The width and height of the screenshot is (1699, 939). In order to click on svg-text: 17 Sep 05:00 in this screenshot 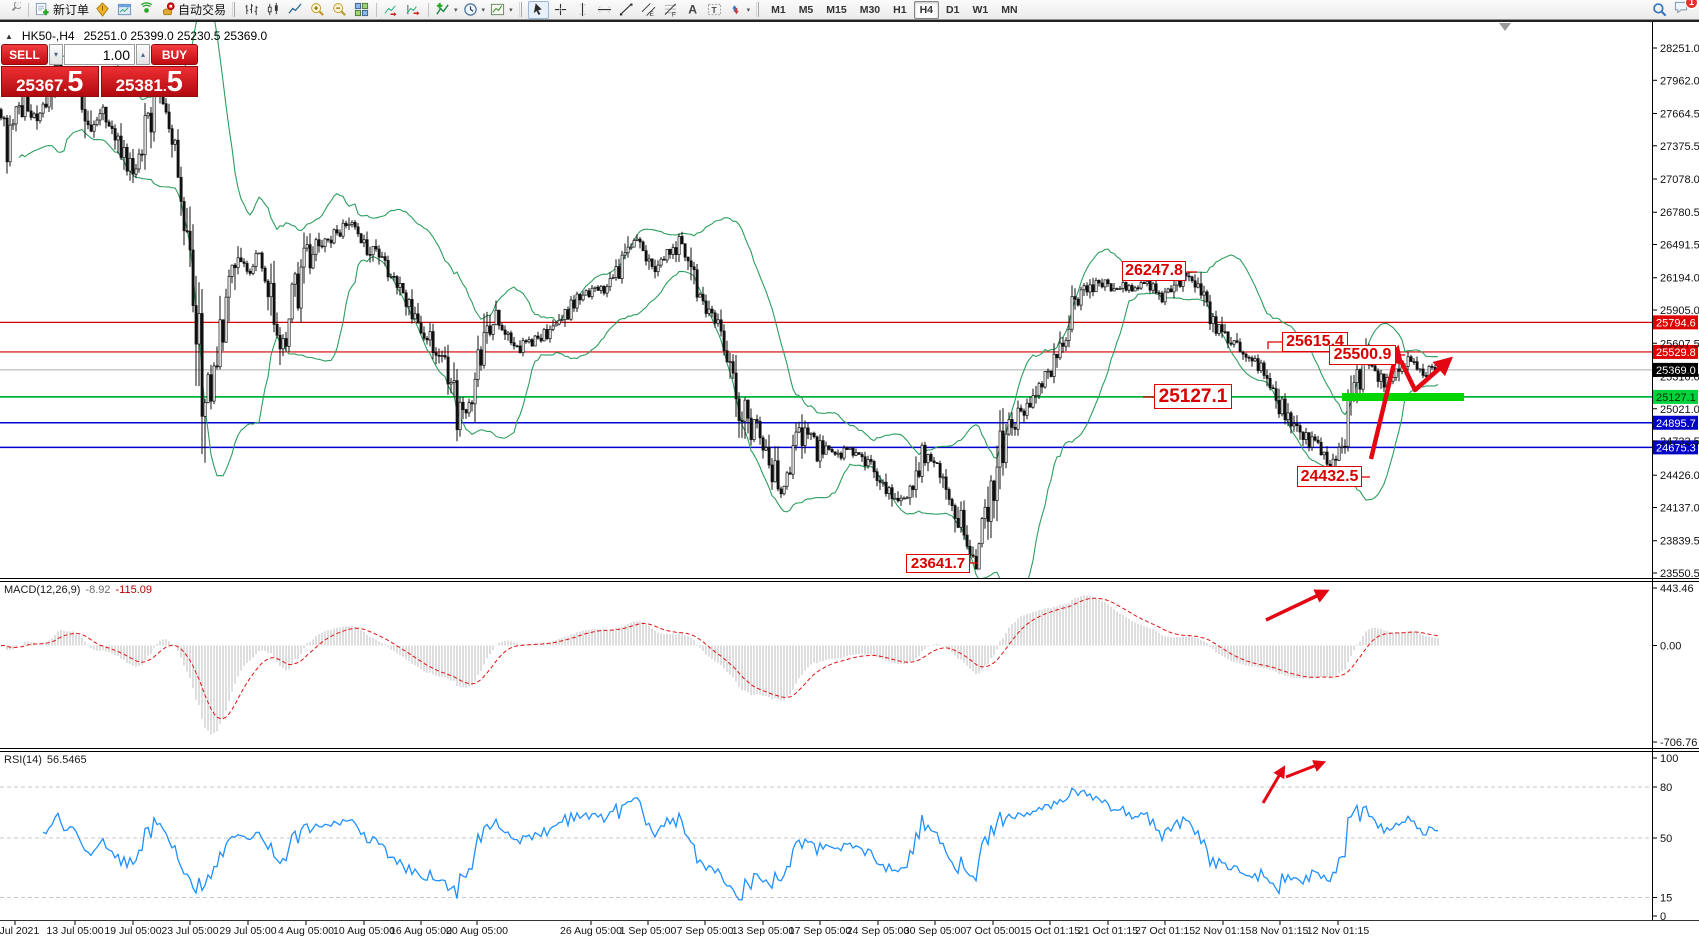, I will do `click(820, 931)`.